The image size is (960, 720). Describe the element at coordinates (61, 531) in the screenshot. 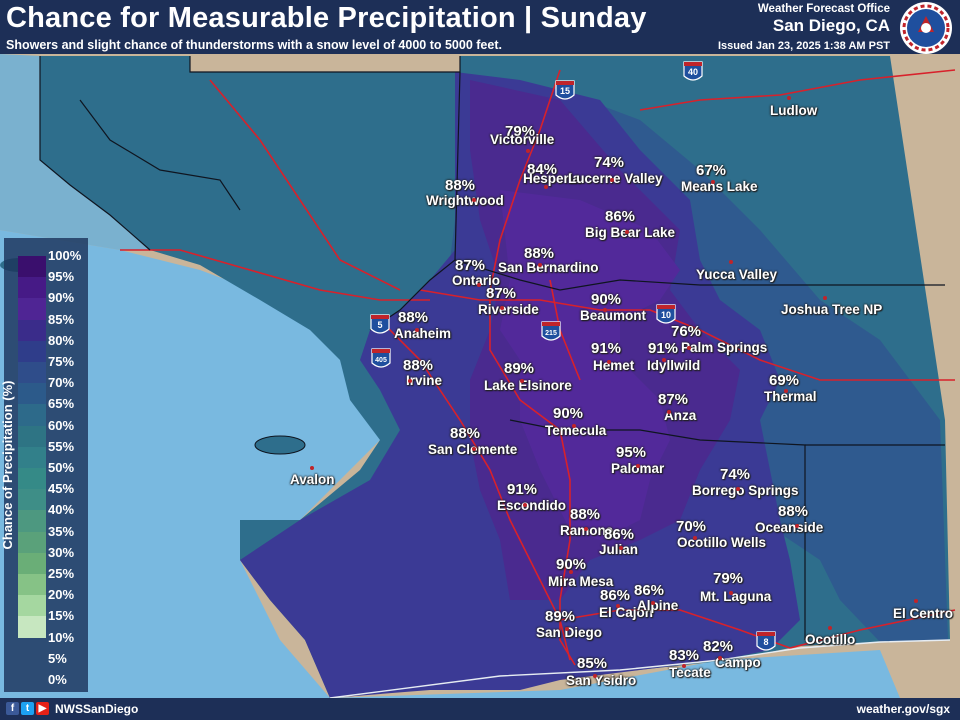

I see `legend-tick-label: 35%` at that location.